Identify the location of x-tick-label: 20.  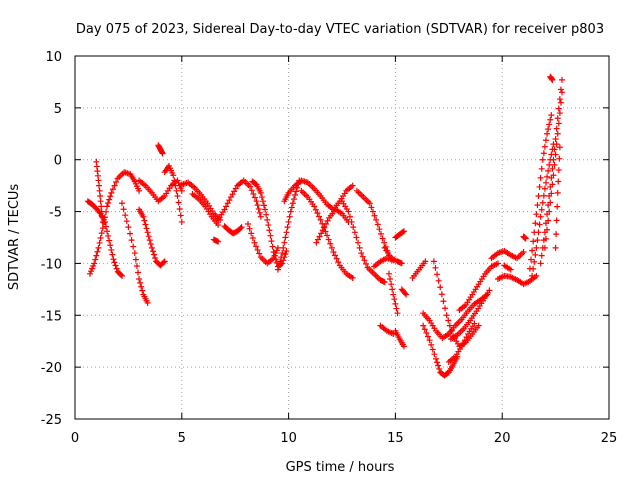
(502, 438).